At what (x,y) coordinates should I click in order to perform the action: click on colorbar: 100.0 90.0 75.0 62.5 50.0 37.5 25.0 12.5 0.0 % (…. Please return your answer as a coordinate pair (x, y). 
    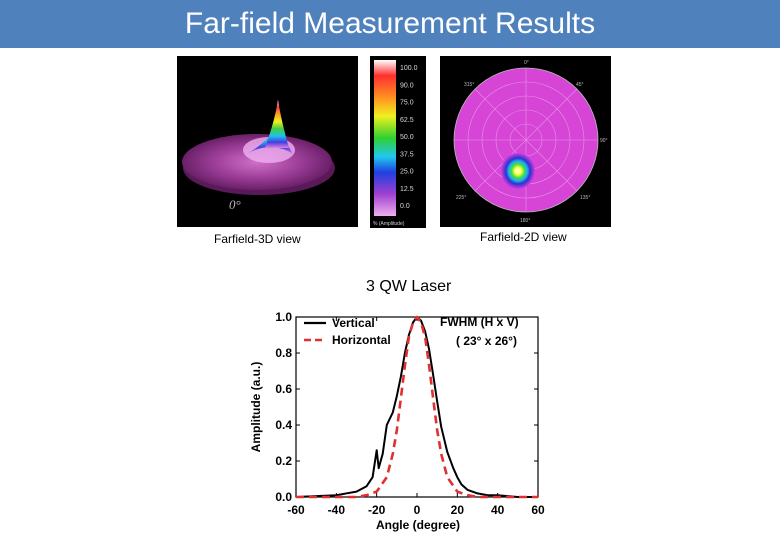
    Looking at the image, I should click on (398, 142).